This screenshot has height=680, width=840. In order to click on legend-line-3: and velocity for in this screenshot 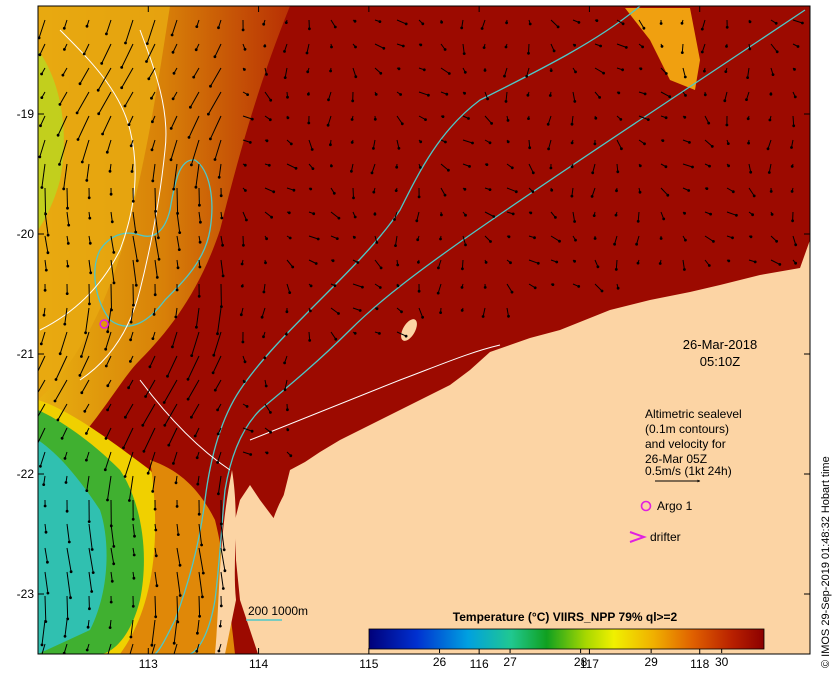, I will do `click(685, 444)`.